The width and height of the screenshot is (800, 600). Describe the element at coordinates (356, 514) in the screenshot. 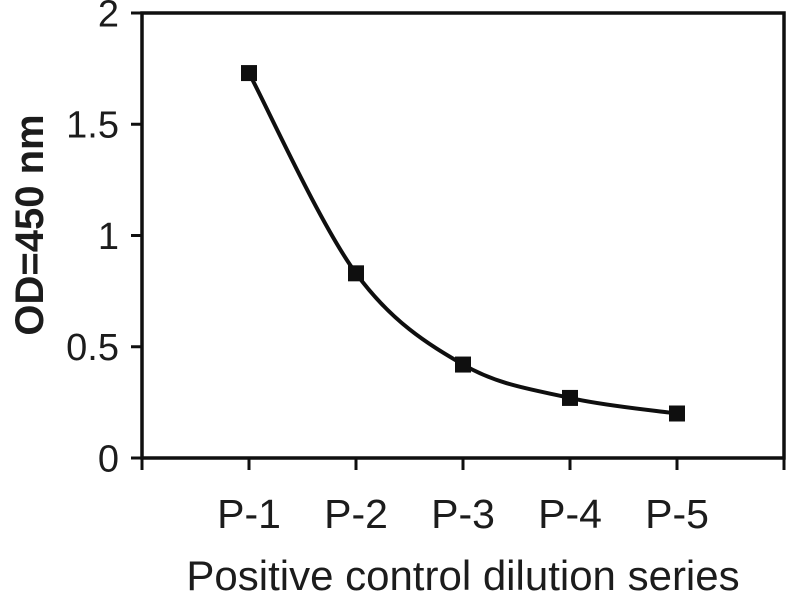

I see `x-tick-label: P-2` at that location.